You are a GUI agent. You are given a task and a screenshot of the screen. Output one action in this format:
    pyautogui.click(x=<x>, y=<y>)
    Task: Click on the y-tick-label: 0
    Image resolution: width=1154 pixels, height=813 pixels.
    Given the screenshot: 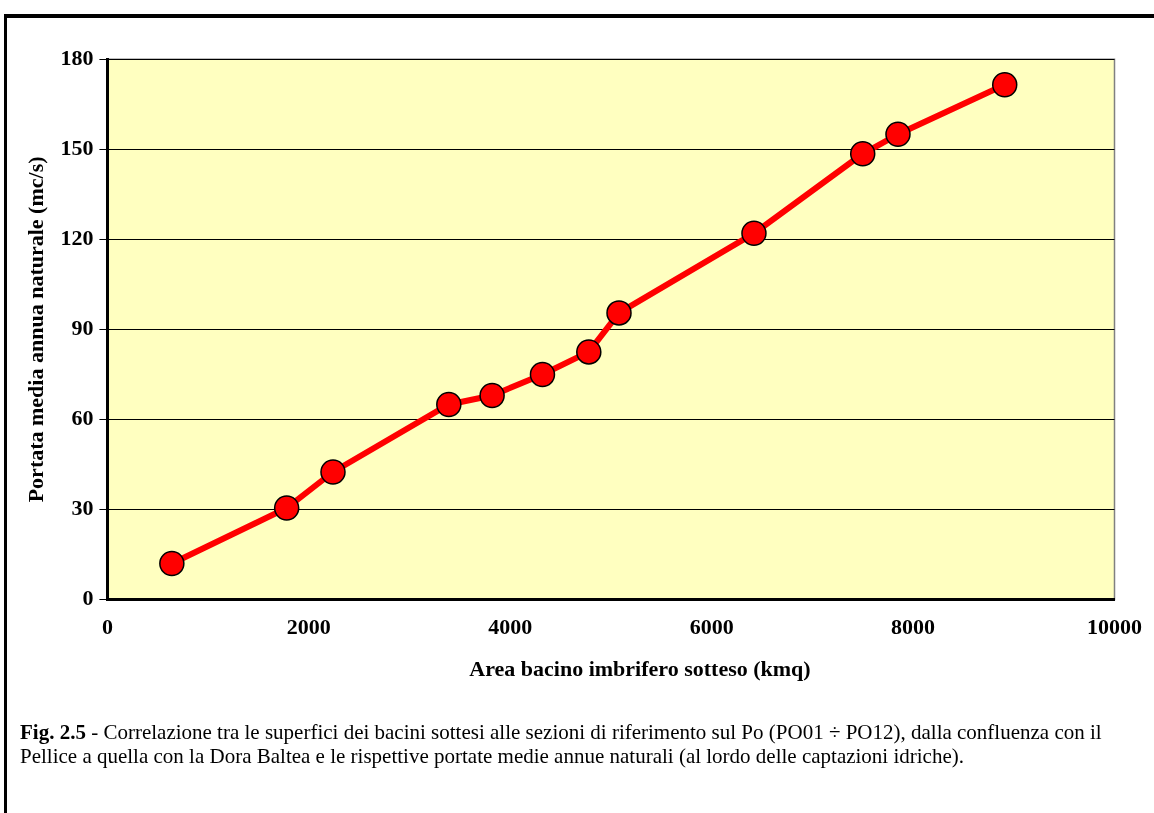 What is the action you would take?
    pyautogui.click(x=88, y=598)
    